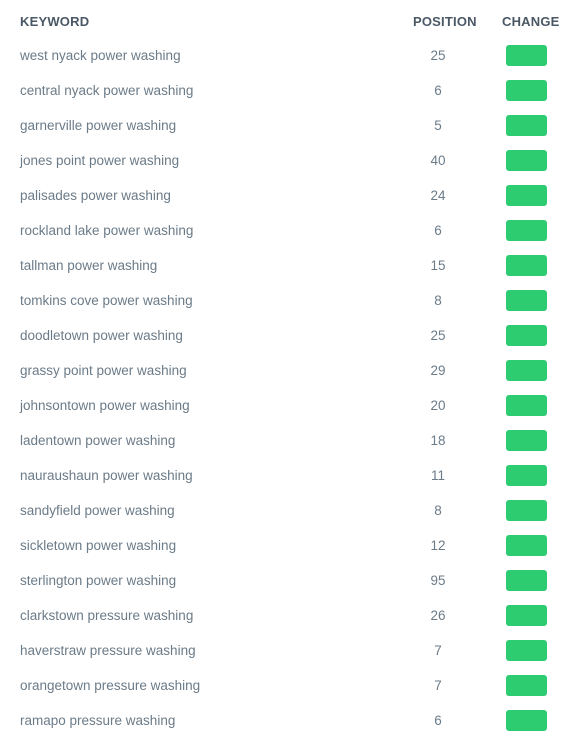  What do you see at coordinates (438, 615) in the screenshot?
I see `position-cell: 26` at bounding box center [438, 615].